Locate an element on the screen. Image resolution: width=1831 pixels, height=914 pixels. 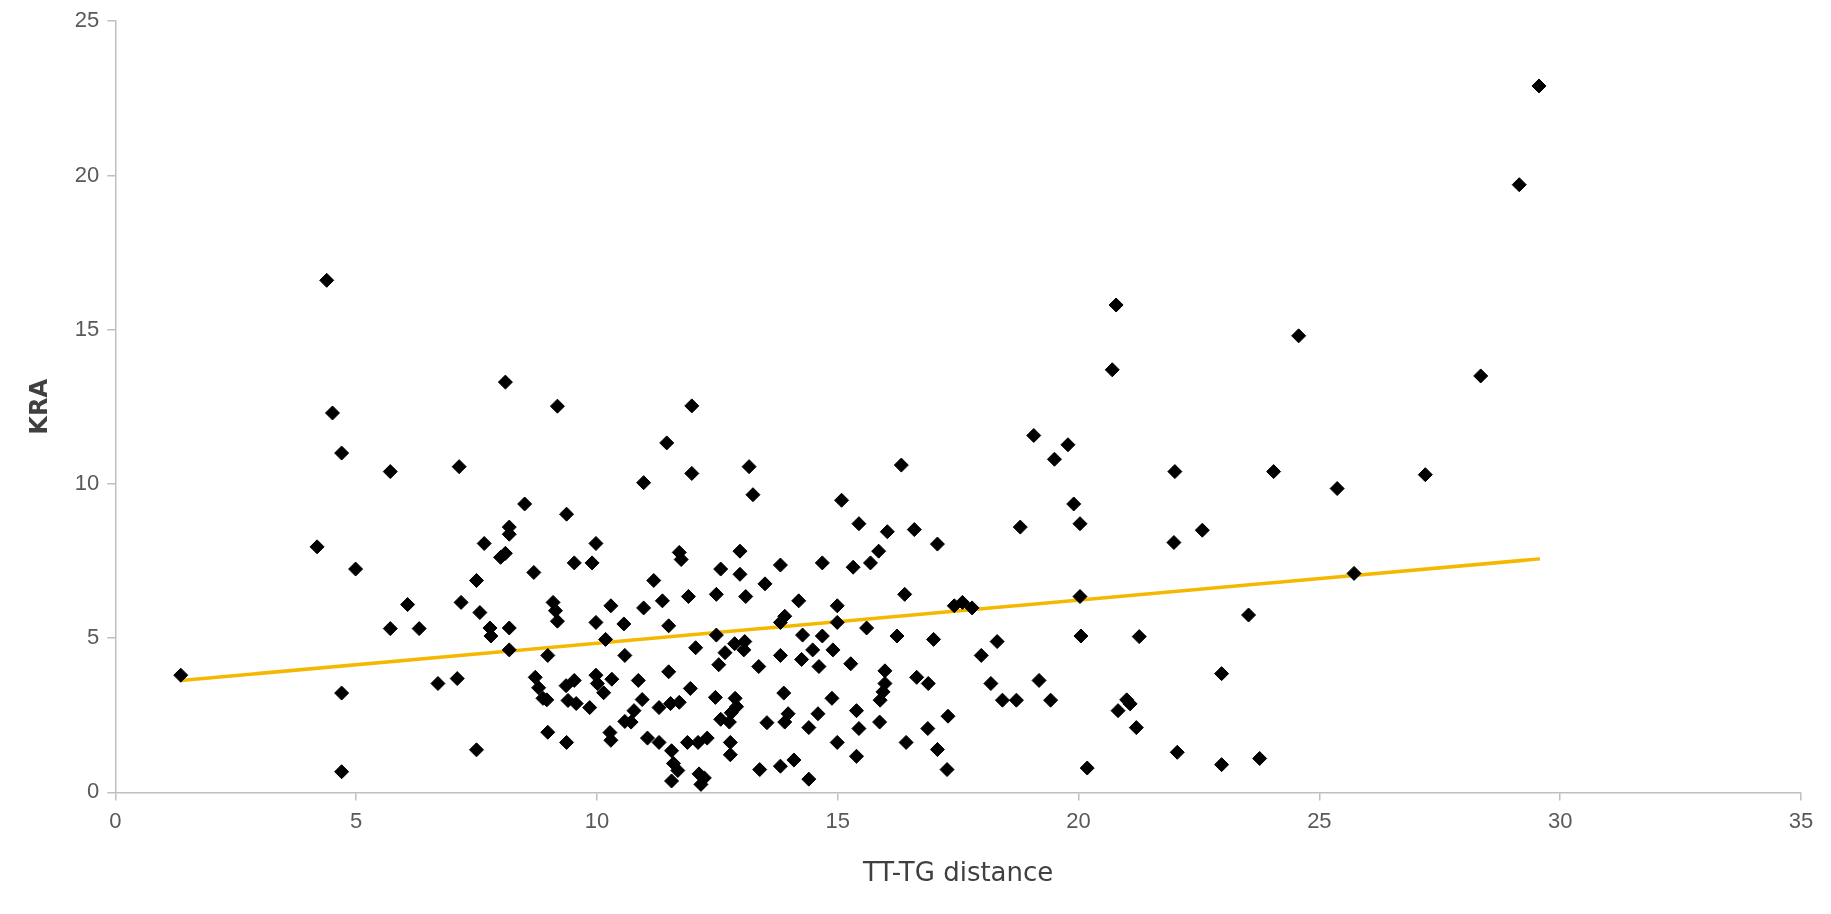
x-tick-label: 30 is located at coordinates (1560, 820).